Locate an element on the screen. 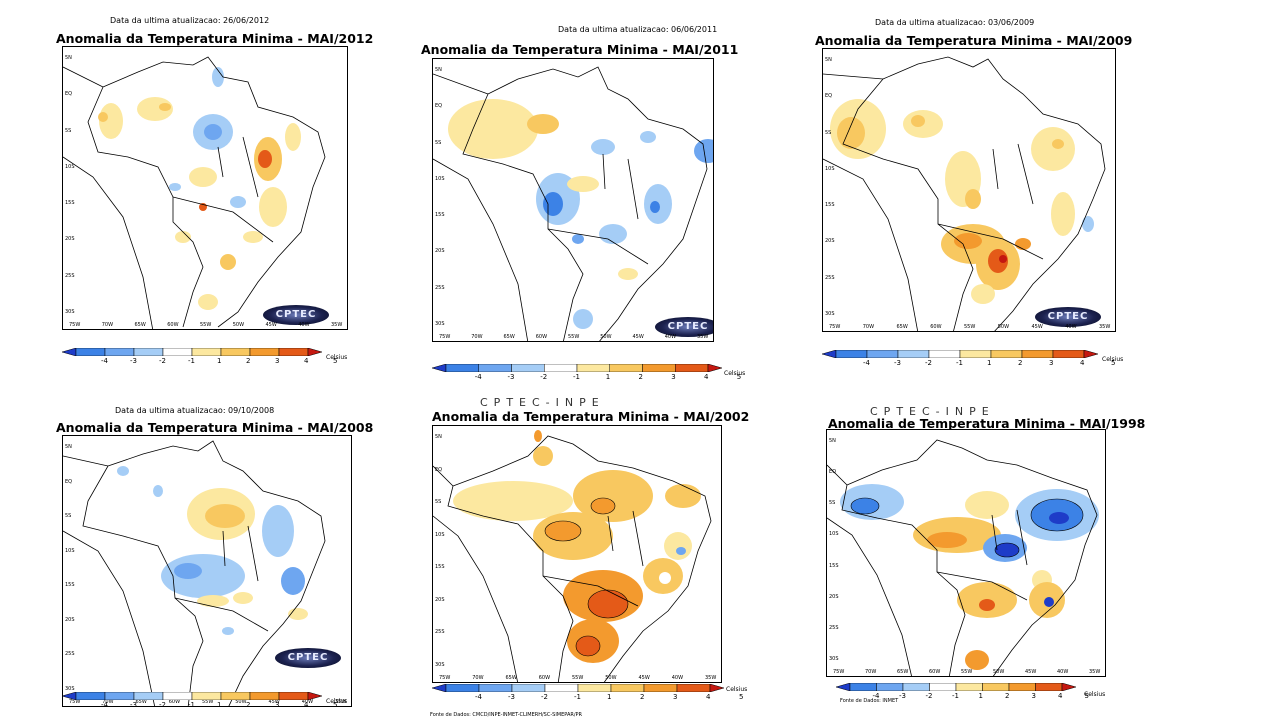  legend-tick-label: 2 is located at coordinates (642, 697).